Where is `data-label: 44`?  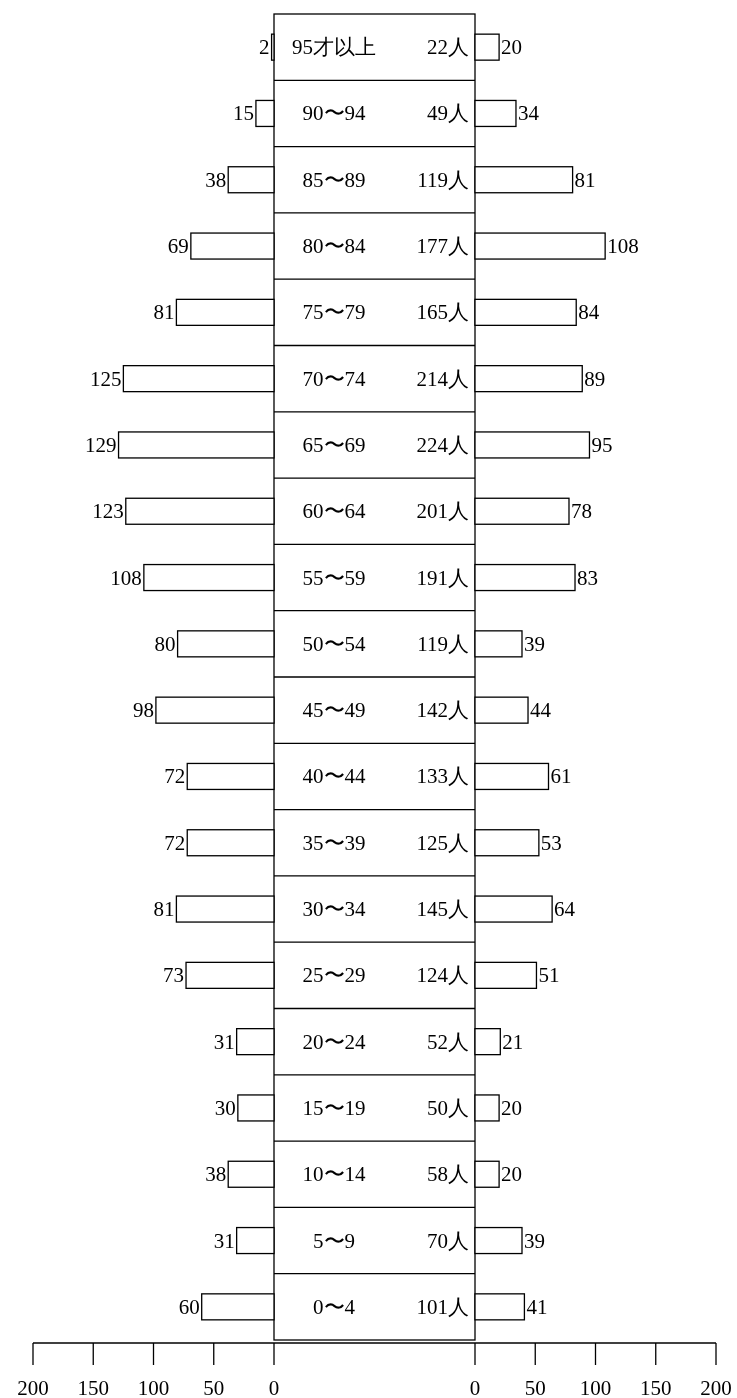
data-label: 44 is located at coordinates (541, 710).